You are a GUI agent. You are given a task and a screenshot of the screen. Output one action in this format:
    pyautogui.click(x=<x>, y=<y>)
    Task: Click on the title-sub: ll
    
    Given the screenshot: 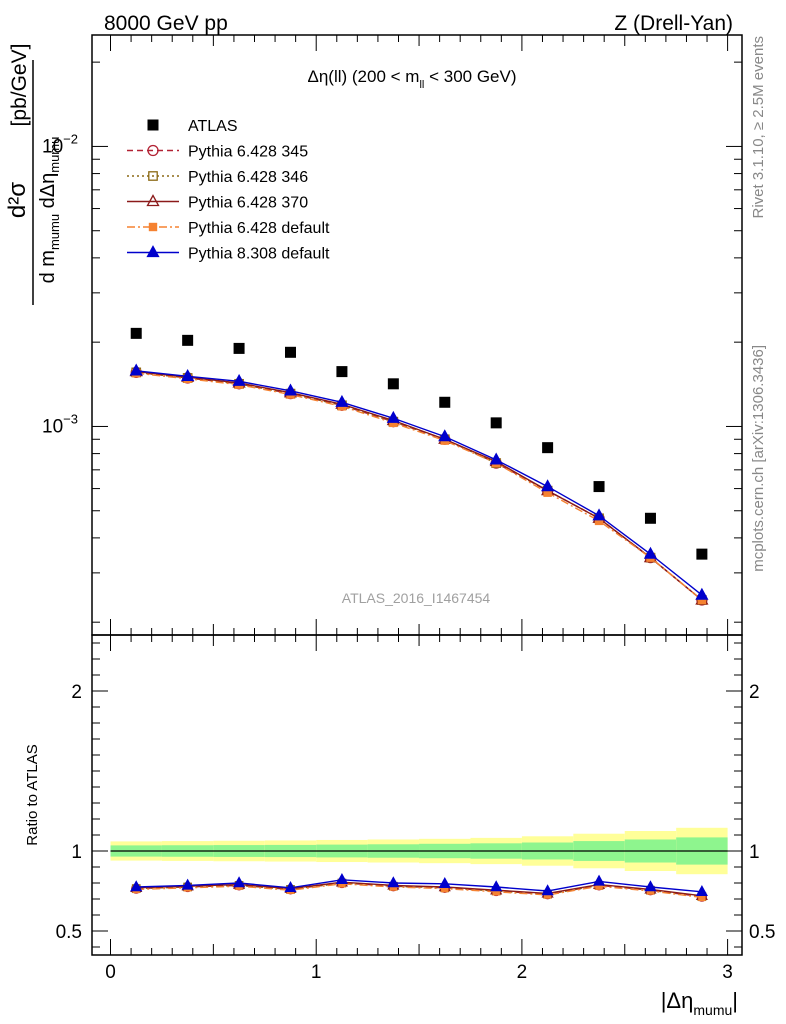 What is the action you would take?
    pyautogui.click(x=421, y=85)
    